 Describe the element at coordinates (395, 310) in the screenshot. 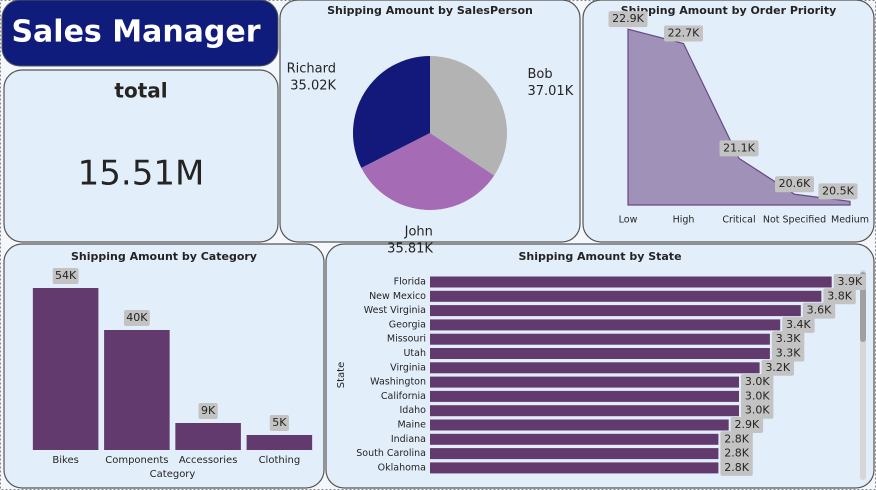

I see `y-tick-label: West Virginia` at that location.